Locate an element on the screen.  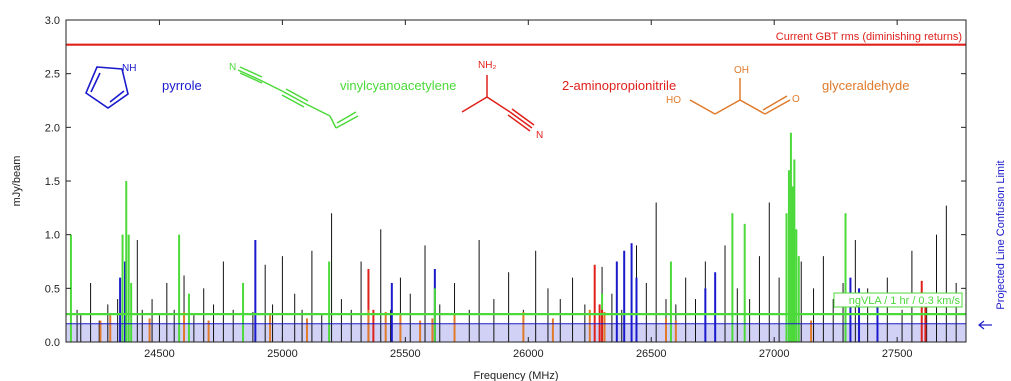
gly-atom-o: O is located at coordinates (796, 99).